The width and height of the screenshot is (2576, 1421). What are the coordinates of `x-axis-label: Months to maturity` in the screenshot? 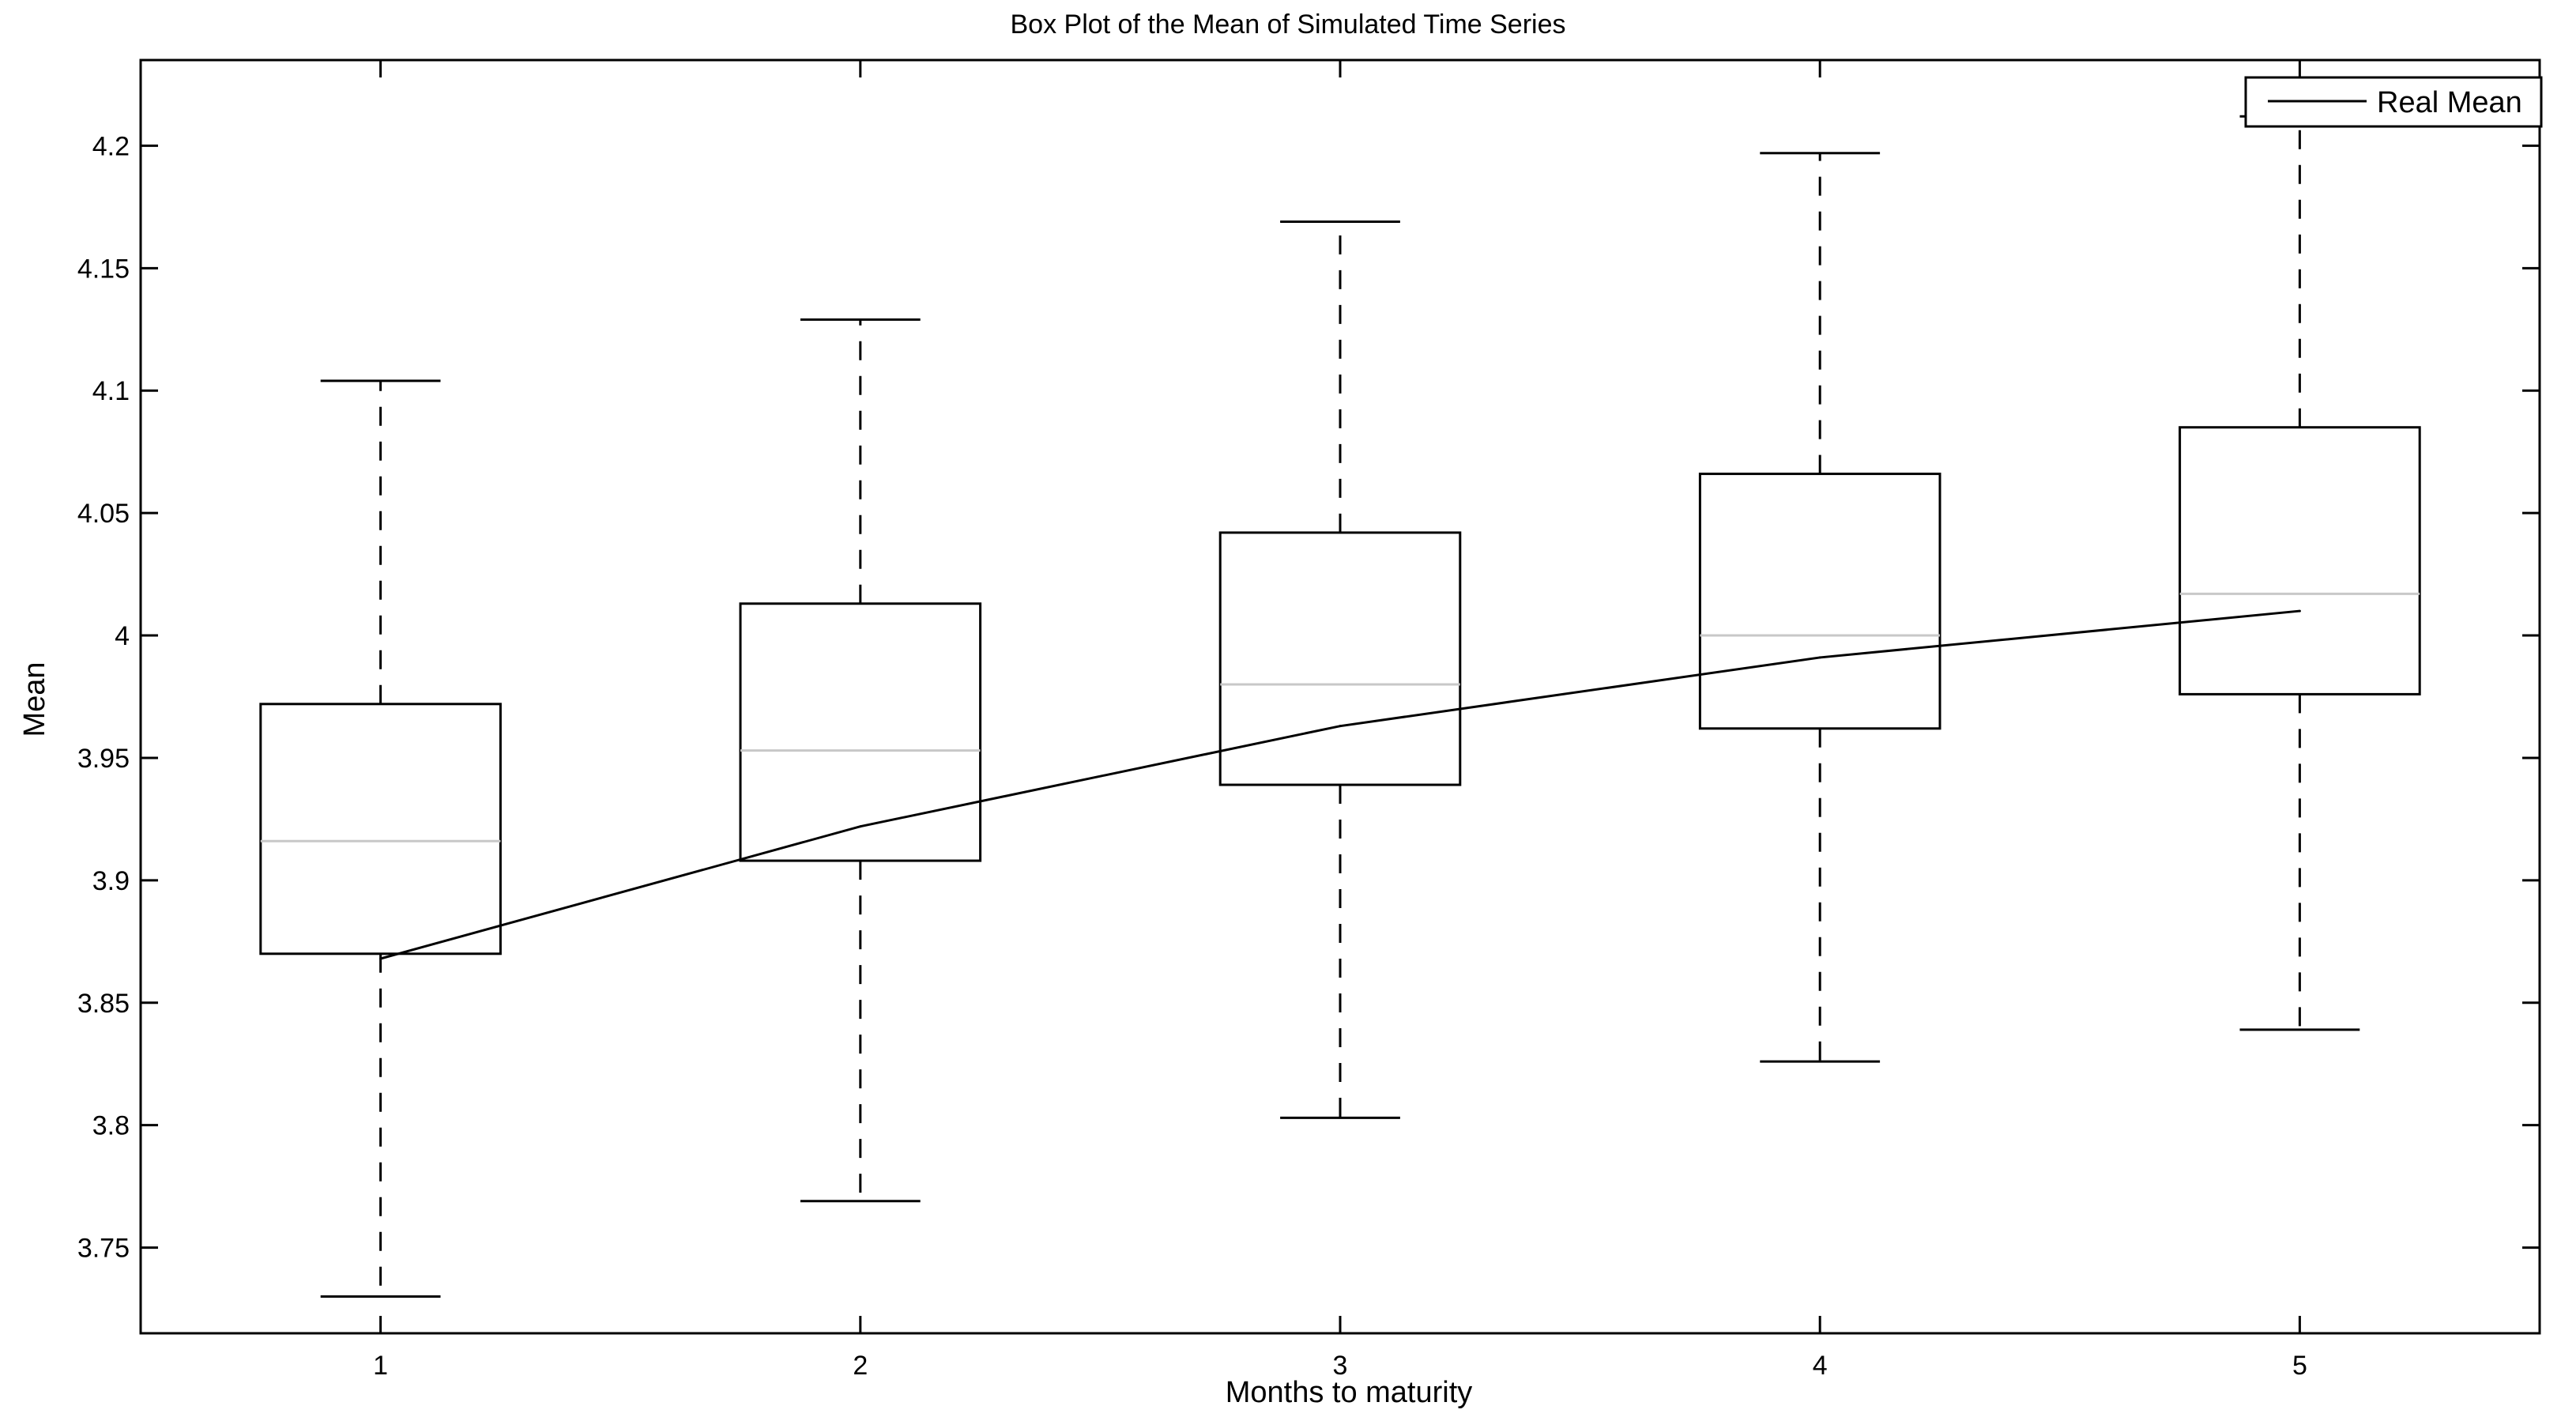 It's located at (1349, 1392).